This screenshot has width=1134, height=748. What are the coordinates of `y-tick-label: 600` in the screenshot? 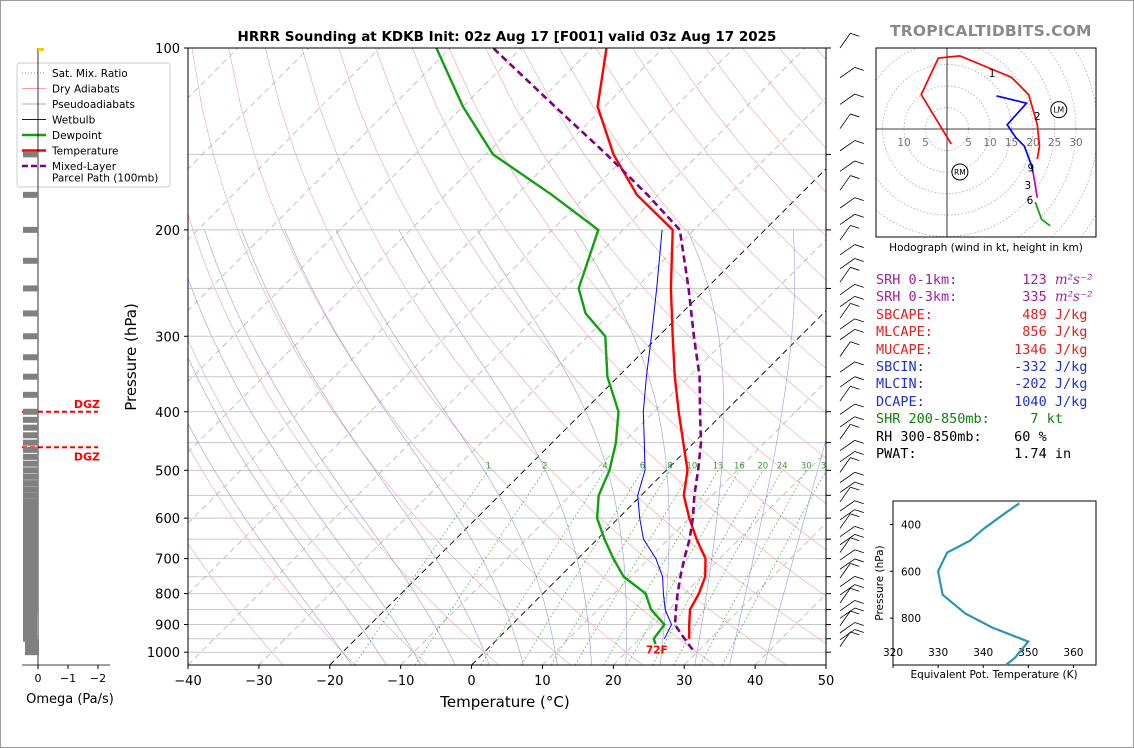 It's located at (167, 519).